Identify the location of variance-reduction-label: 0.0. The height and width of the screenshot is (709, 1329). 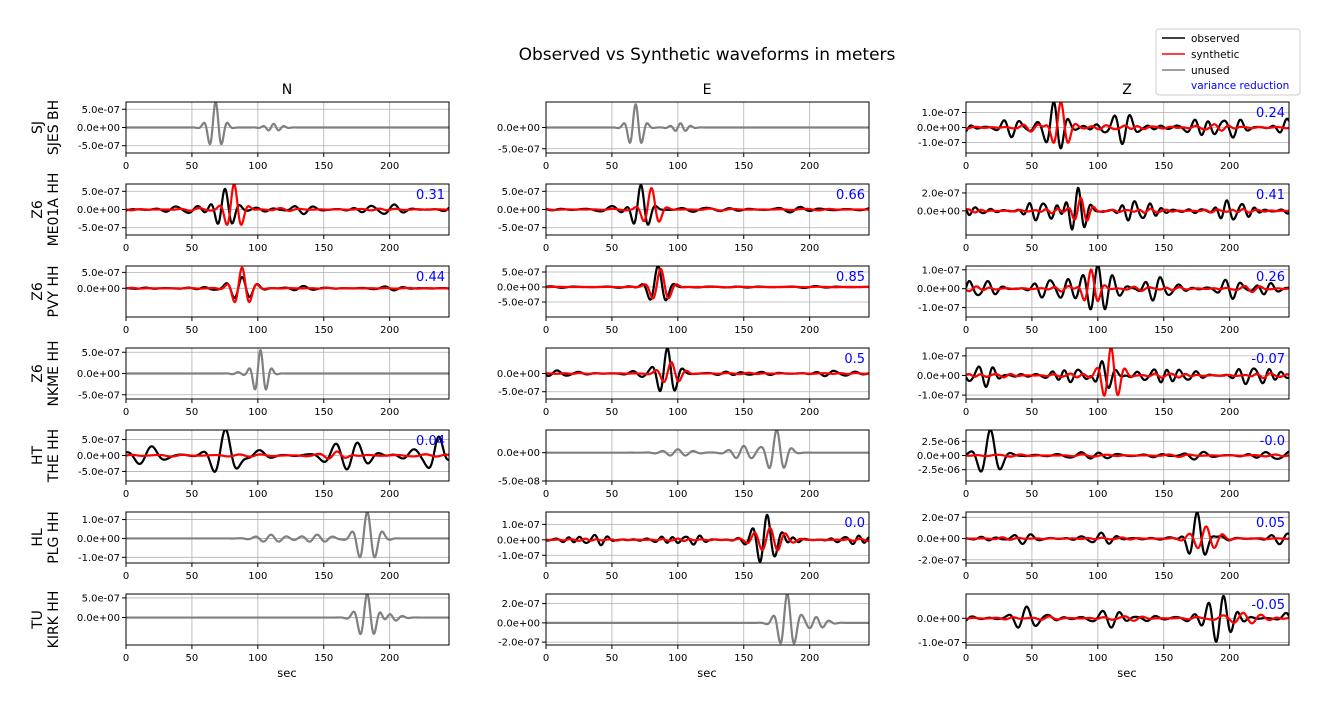
(854, 523).